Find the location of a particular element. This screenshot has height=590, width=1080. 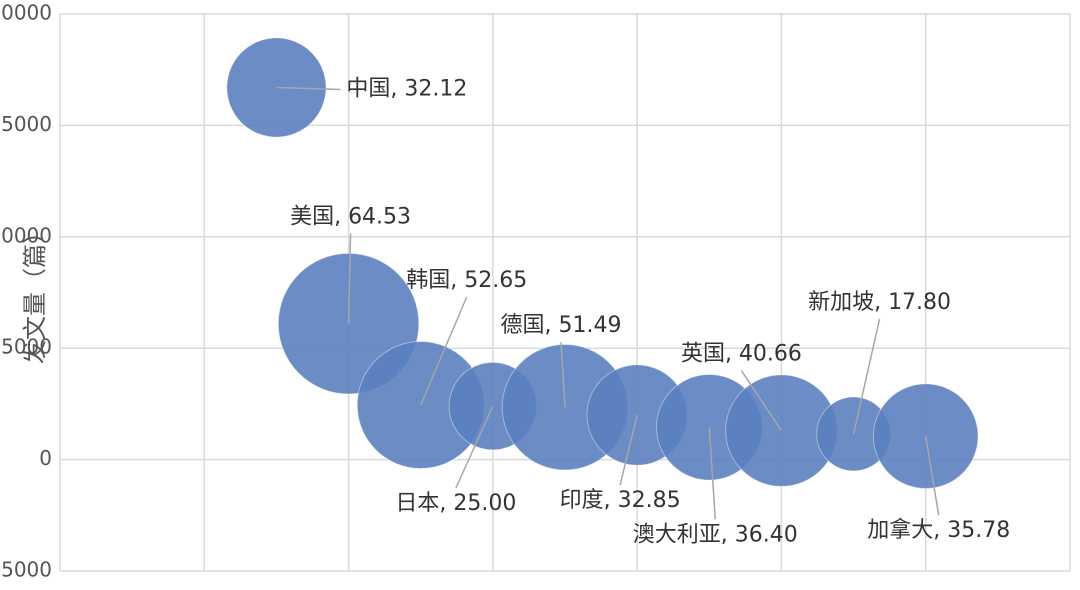

y-tick-label: 0 is located at coordinates (45, 458).